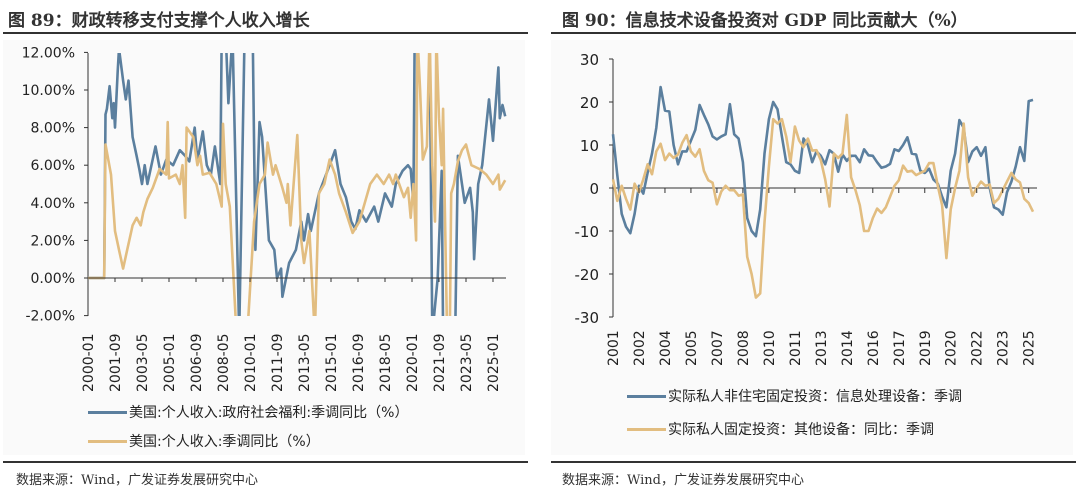  Describe the element at coordinates (467, 363) in the screenshot. I see `x-tick-label: 2023-05` at that location.